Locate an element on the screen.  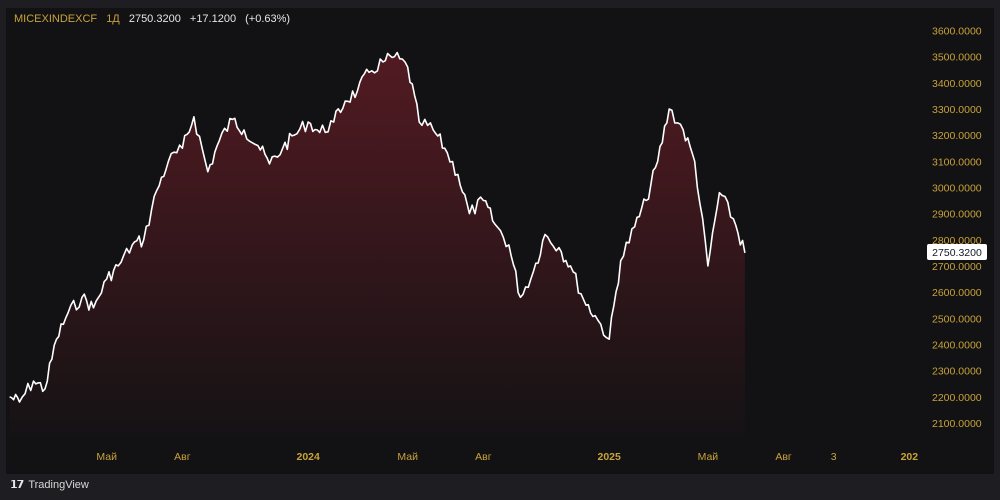
y-tick-label: 2400.0000 is located at coordinates (957, 345).